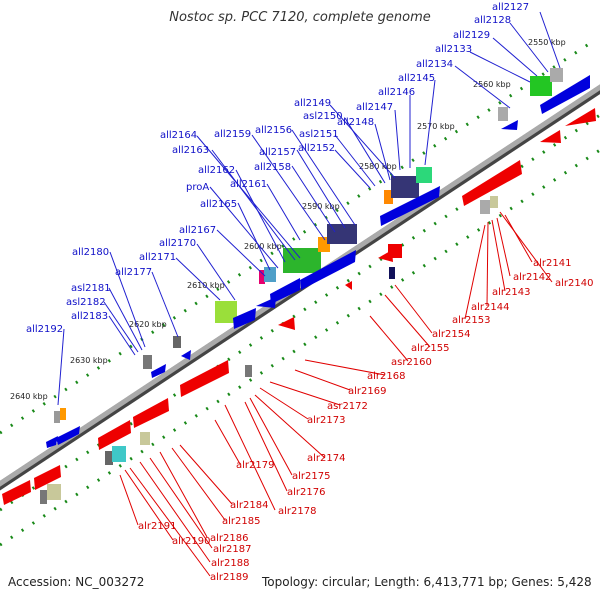  What do you see at coordinates (197, 187) in the screenshot?
I see `gene-label-top: proA` at bounding box center [197, 187].